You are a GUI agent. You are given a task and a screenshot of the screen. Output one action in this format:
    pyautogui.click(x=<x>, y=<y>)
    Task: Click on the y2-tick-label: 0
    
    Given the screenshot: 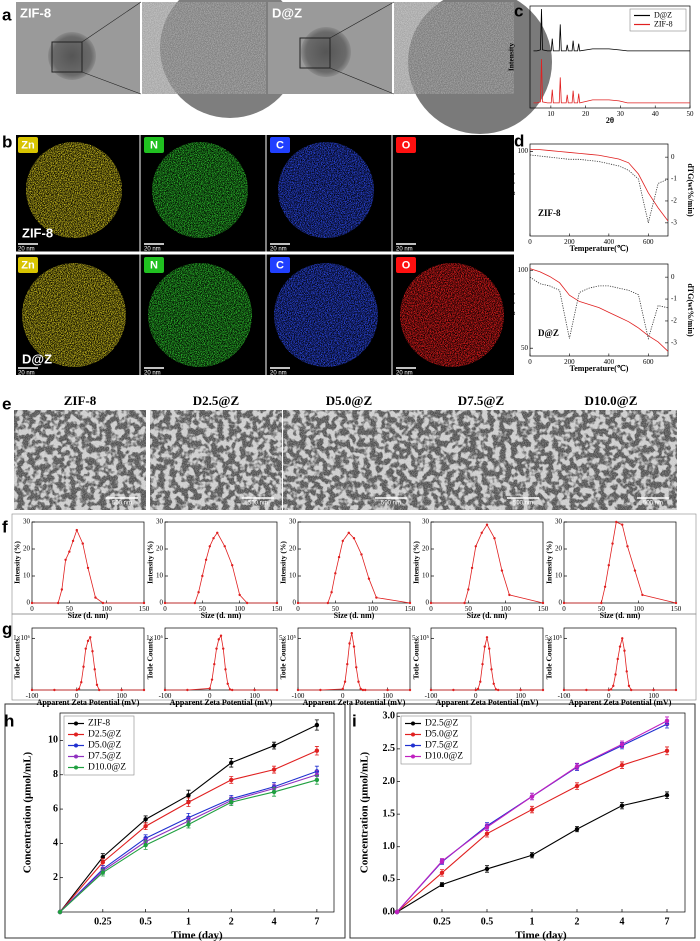 What is the action you would take?
    pyautogui.click(x=673, y=157)
    